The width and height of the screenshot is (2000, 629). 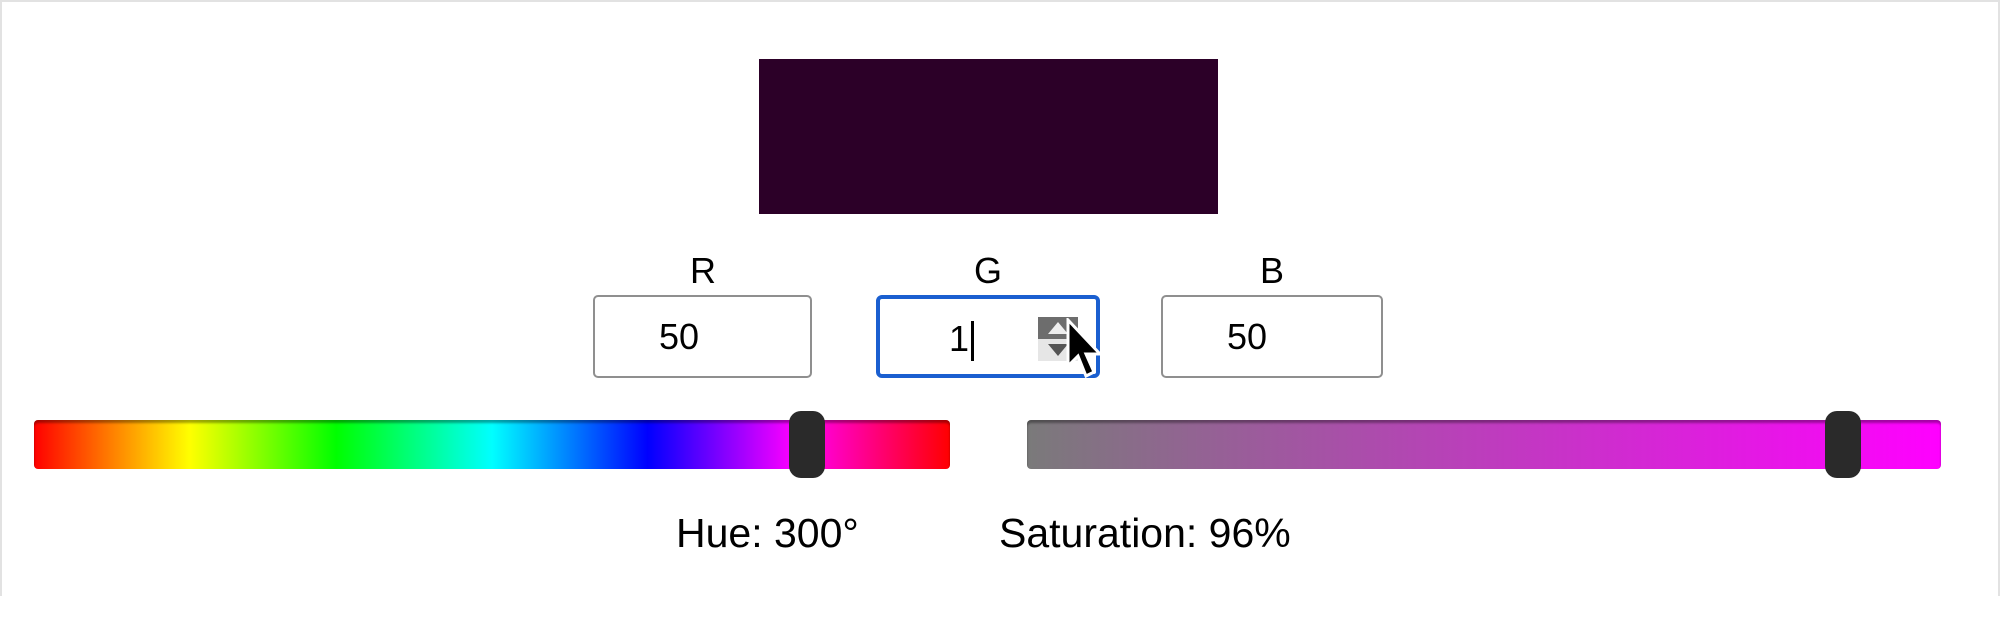 I want to click on label-b: B, so click(x=1271, y=270).